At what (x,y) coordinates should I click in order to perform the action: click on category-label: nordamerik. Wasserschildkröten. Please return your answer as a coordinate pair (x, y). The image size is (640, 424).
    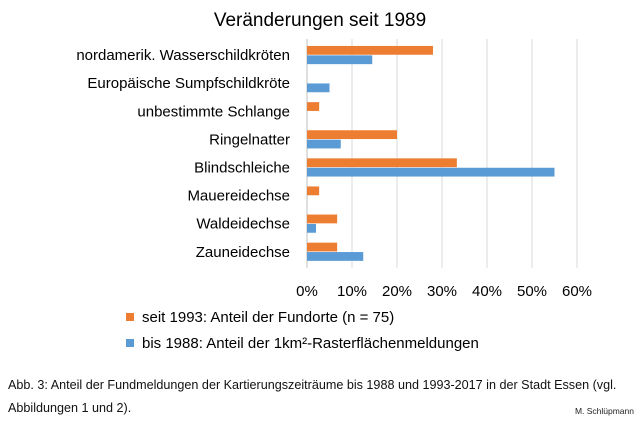
    Looking at the image, I should click on (183, 55).